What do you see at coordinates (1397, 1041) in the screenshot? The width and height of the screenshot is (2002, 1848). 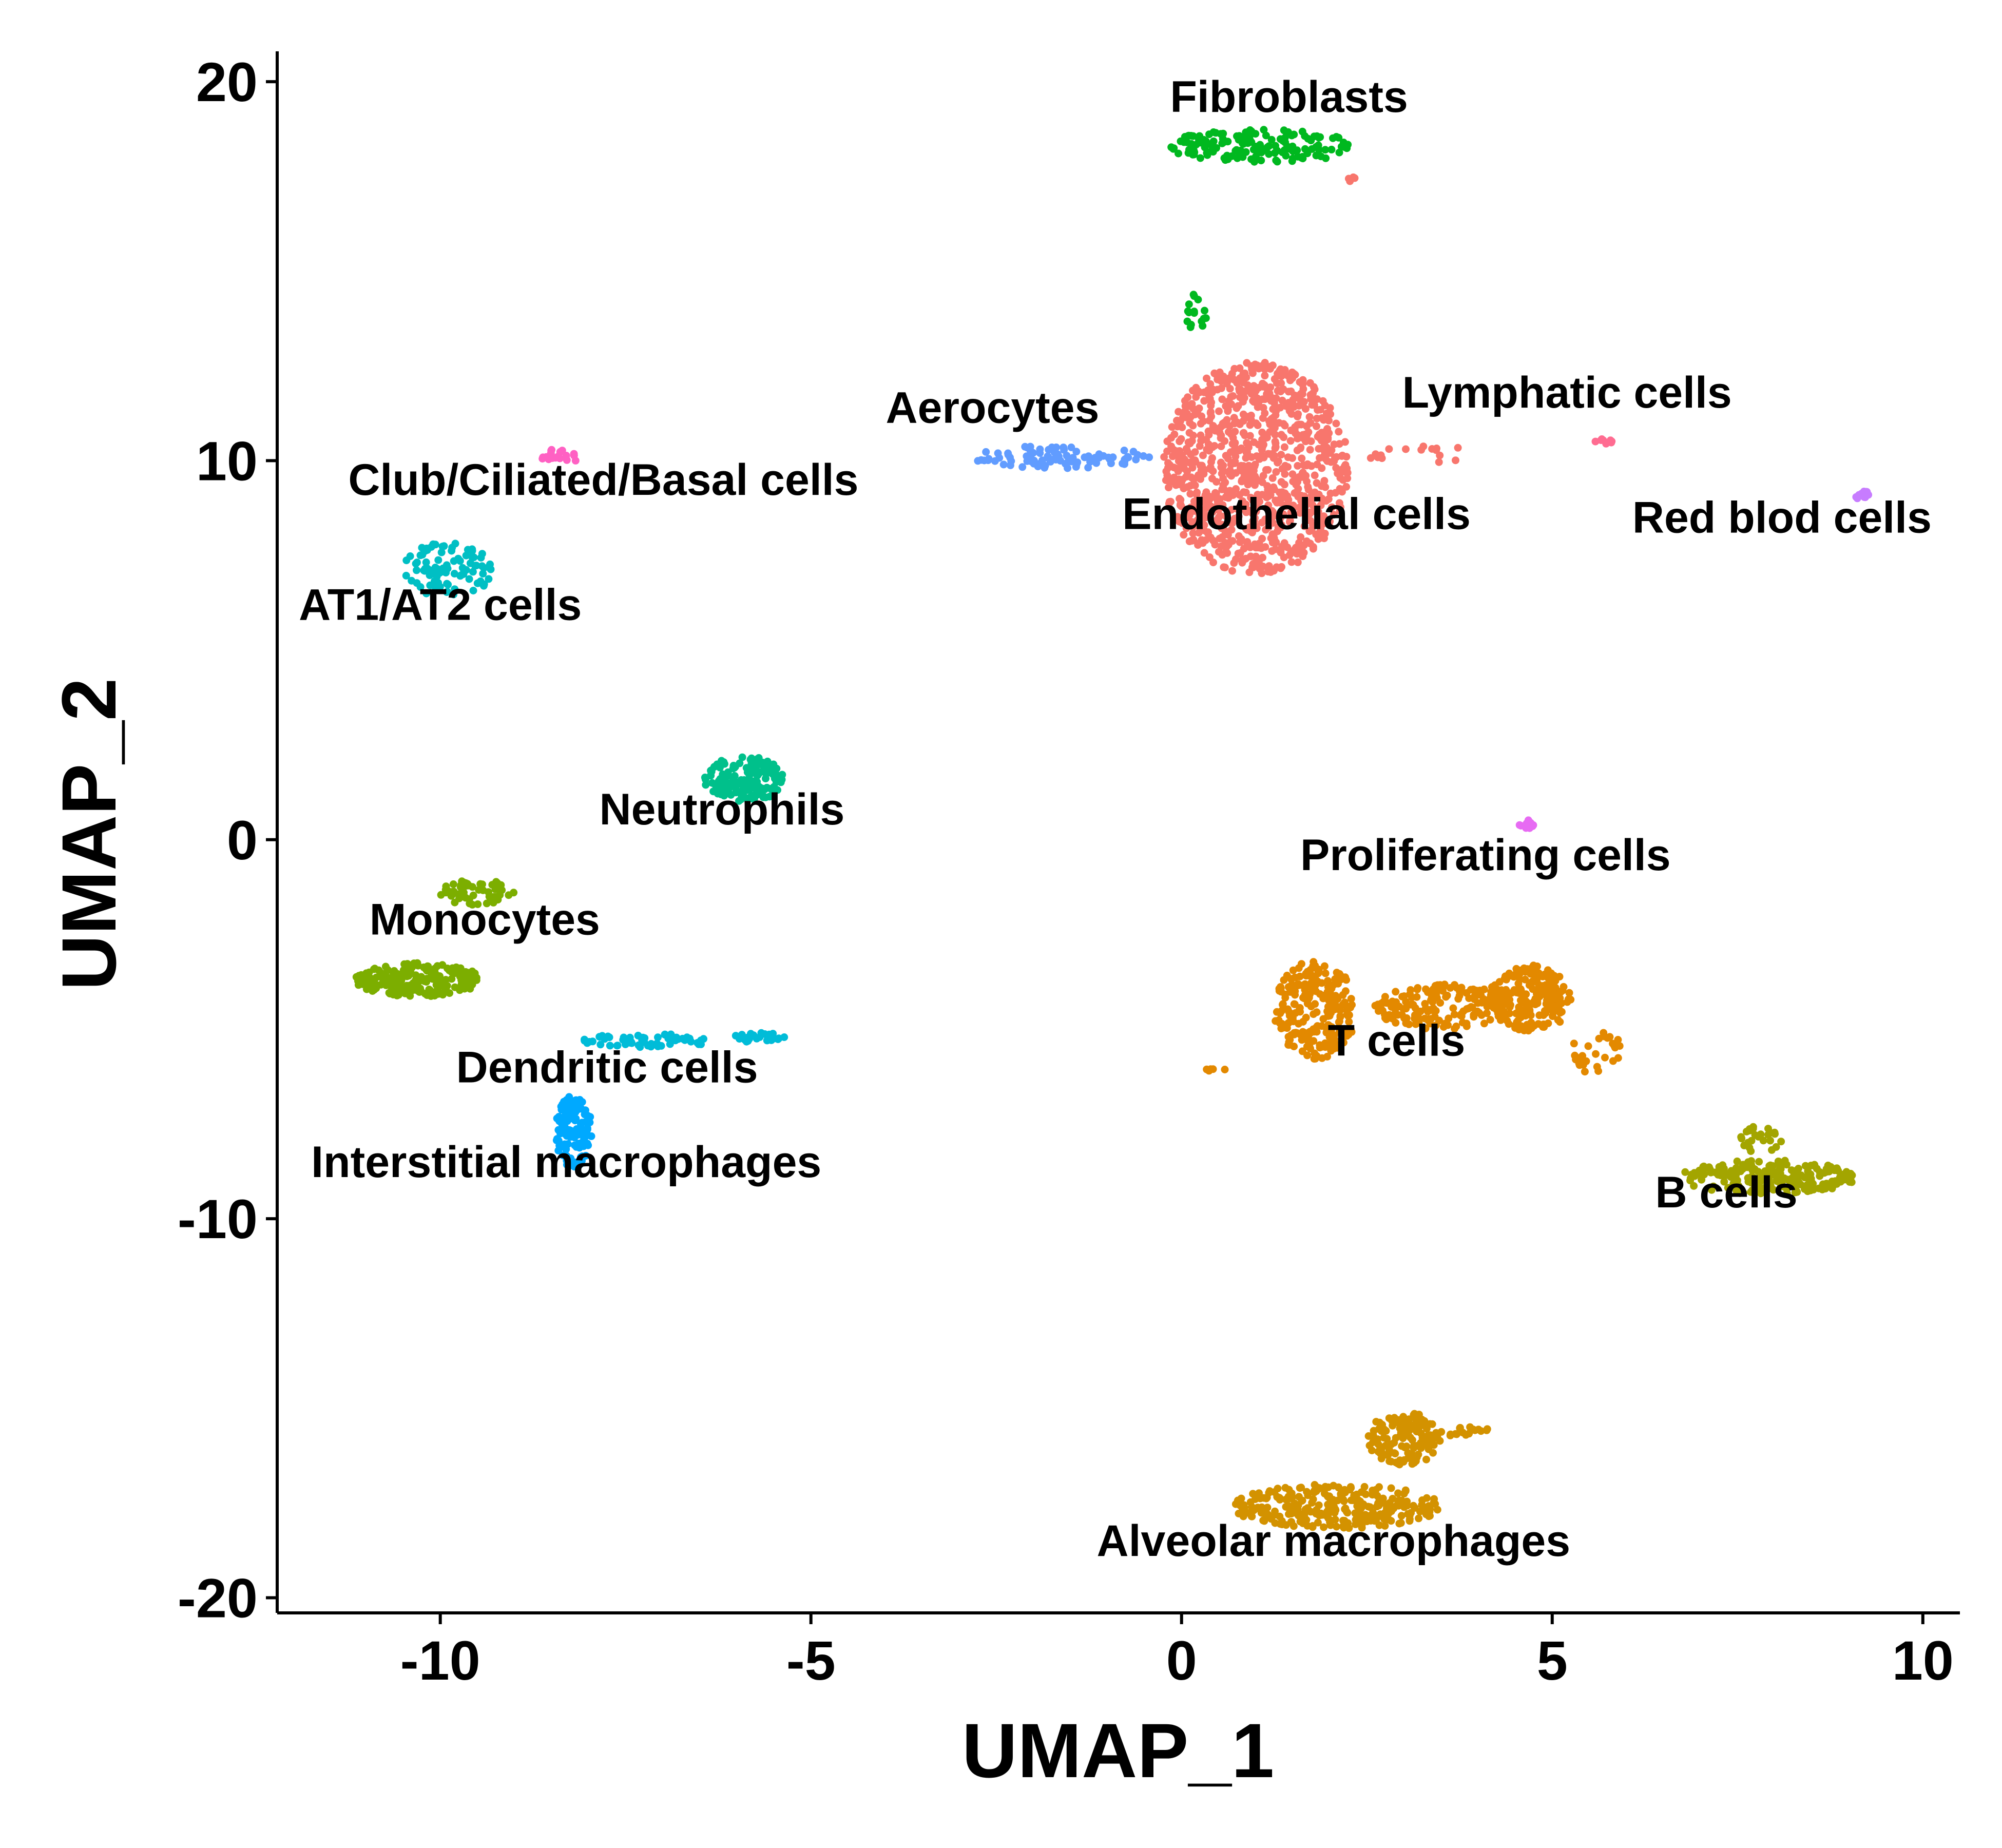 I see `cluster-label: T cells` at bounding box center [1397, 1041].